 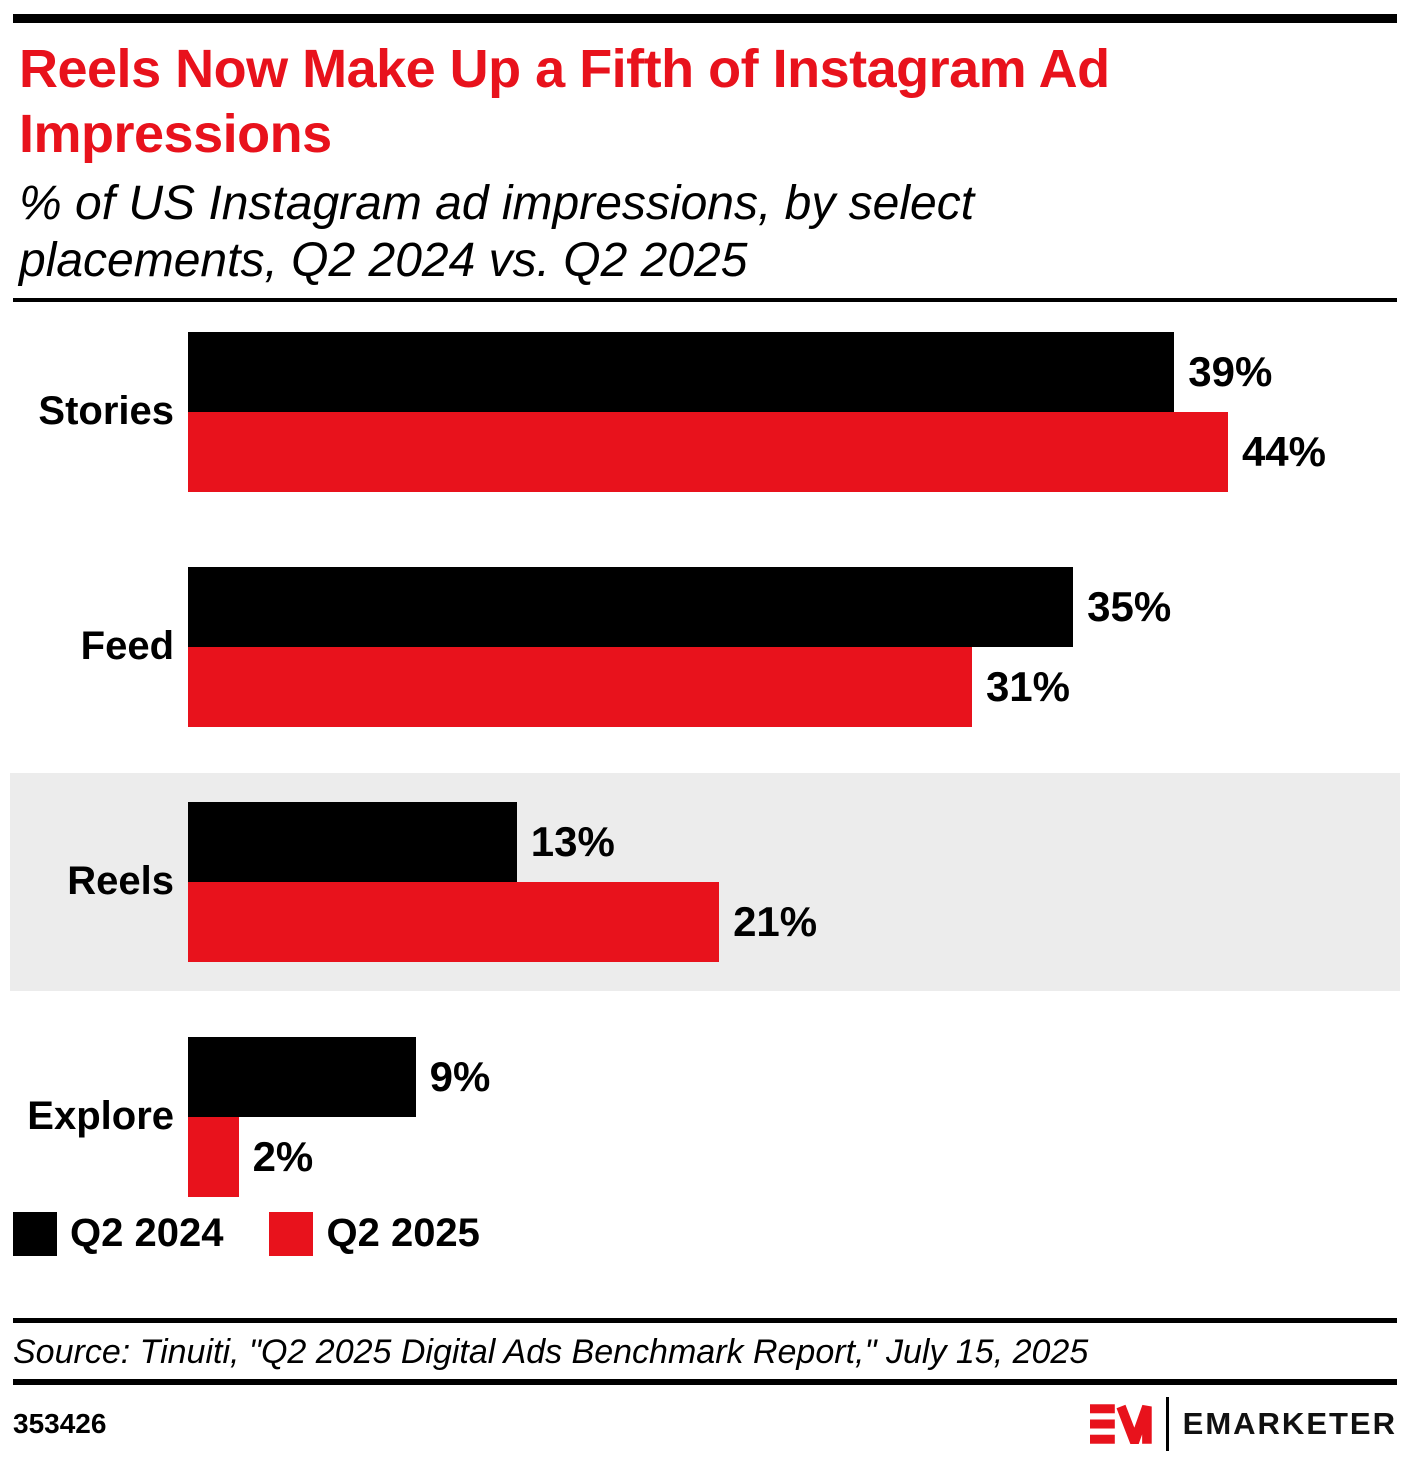 What do you see at coordinates (705, 1424) in the screenshot?
I see `footer: 353426 EMARKETER` at bounding box center [705, 1424].